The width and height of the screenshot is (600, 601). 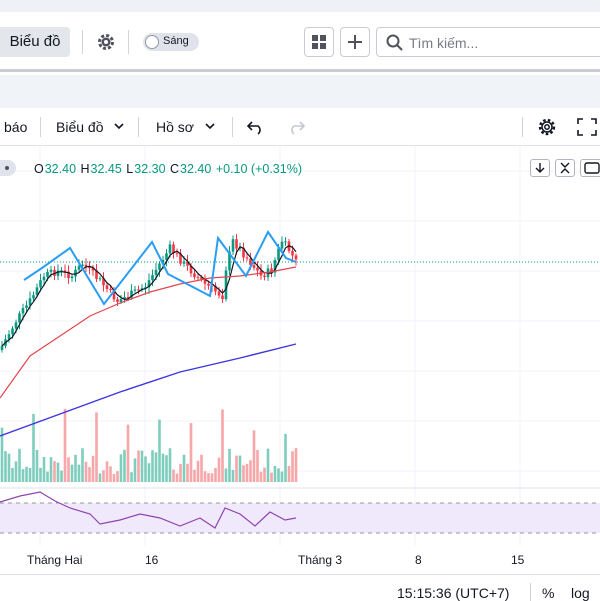 I want to click on layout-grid-button, so click(x=319, y=42).